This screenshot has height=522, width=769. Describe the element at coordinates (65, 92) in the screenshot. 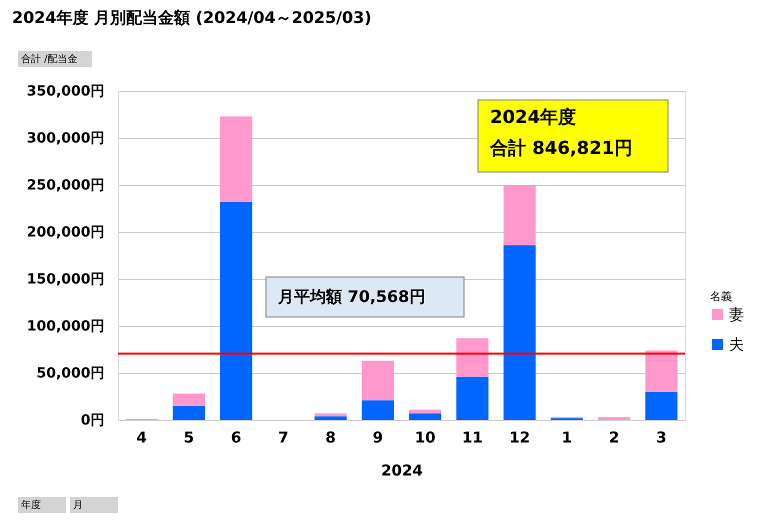

I see `y-tick-label: 350,000円` at that location.